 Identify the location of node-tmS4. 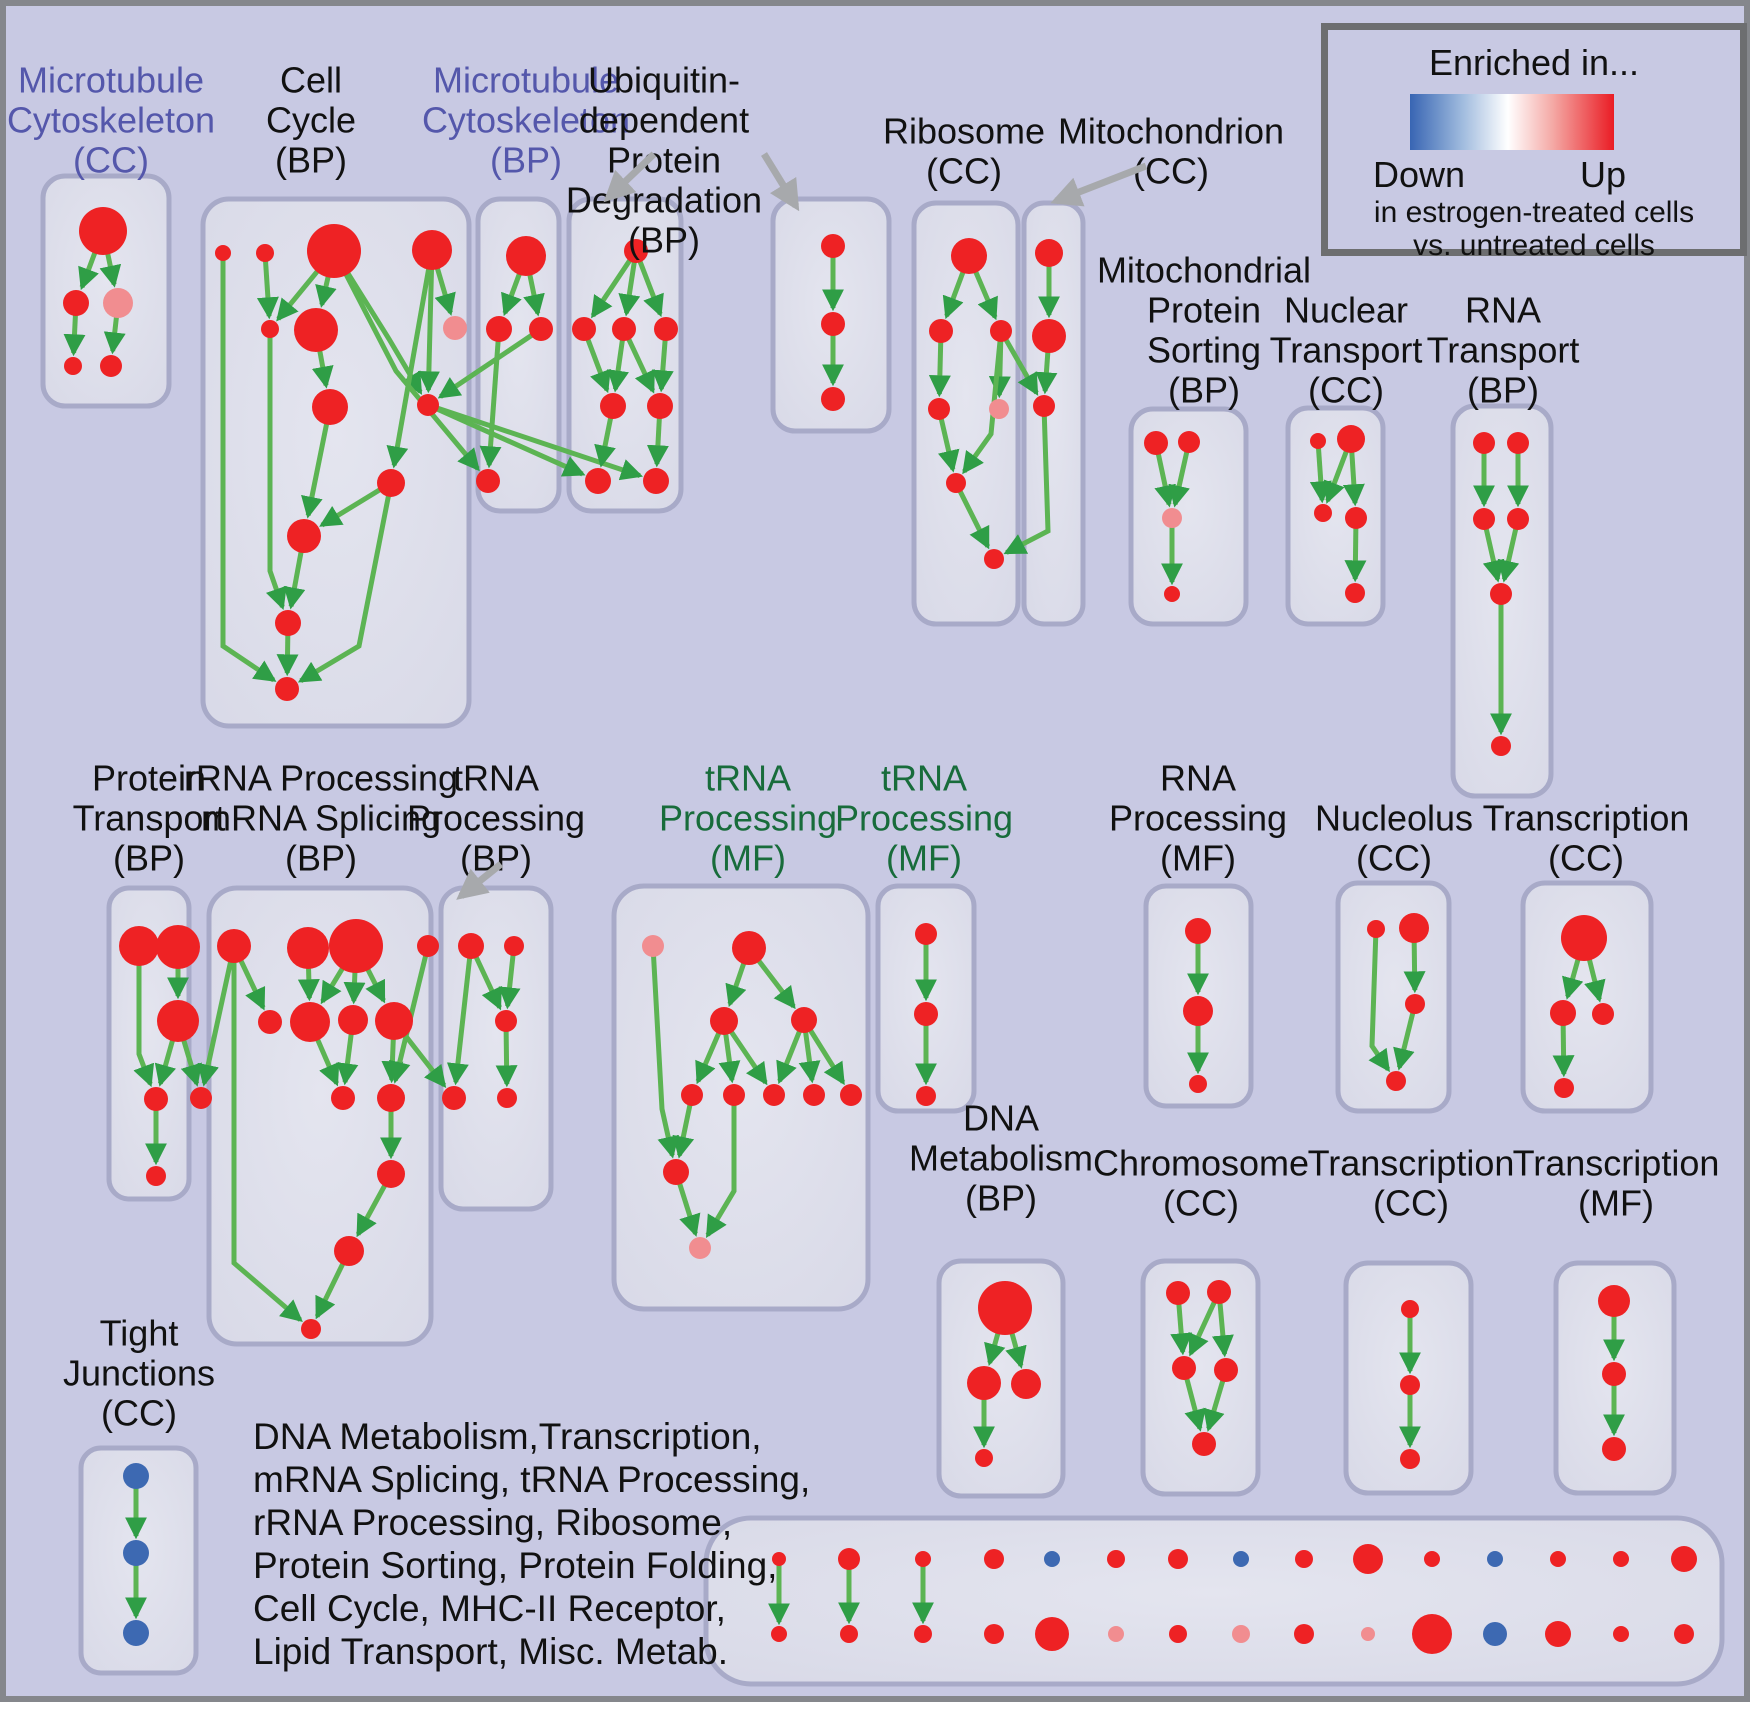
(814, 1095).